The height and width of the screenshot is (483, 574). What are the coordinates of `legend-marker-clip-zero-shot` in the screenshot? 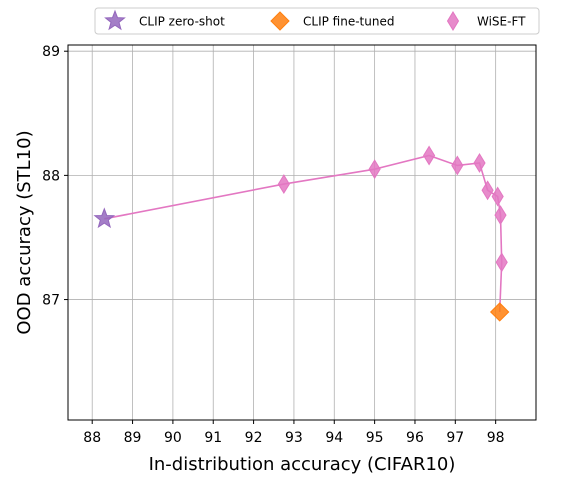 It's located at (115, 20).